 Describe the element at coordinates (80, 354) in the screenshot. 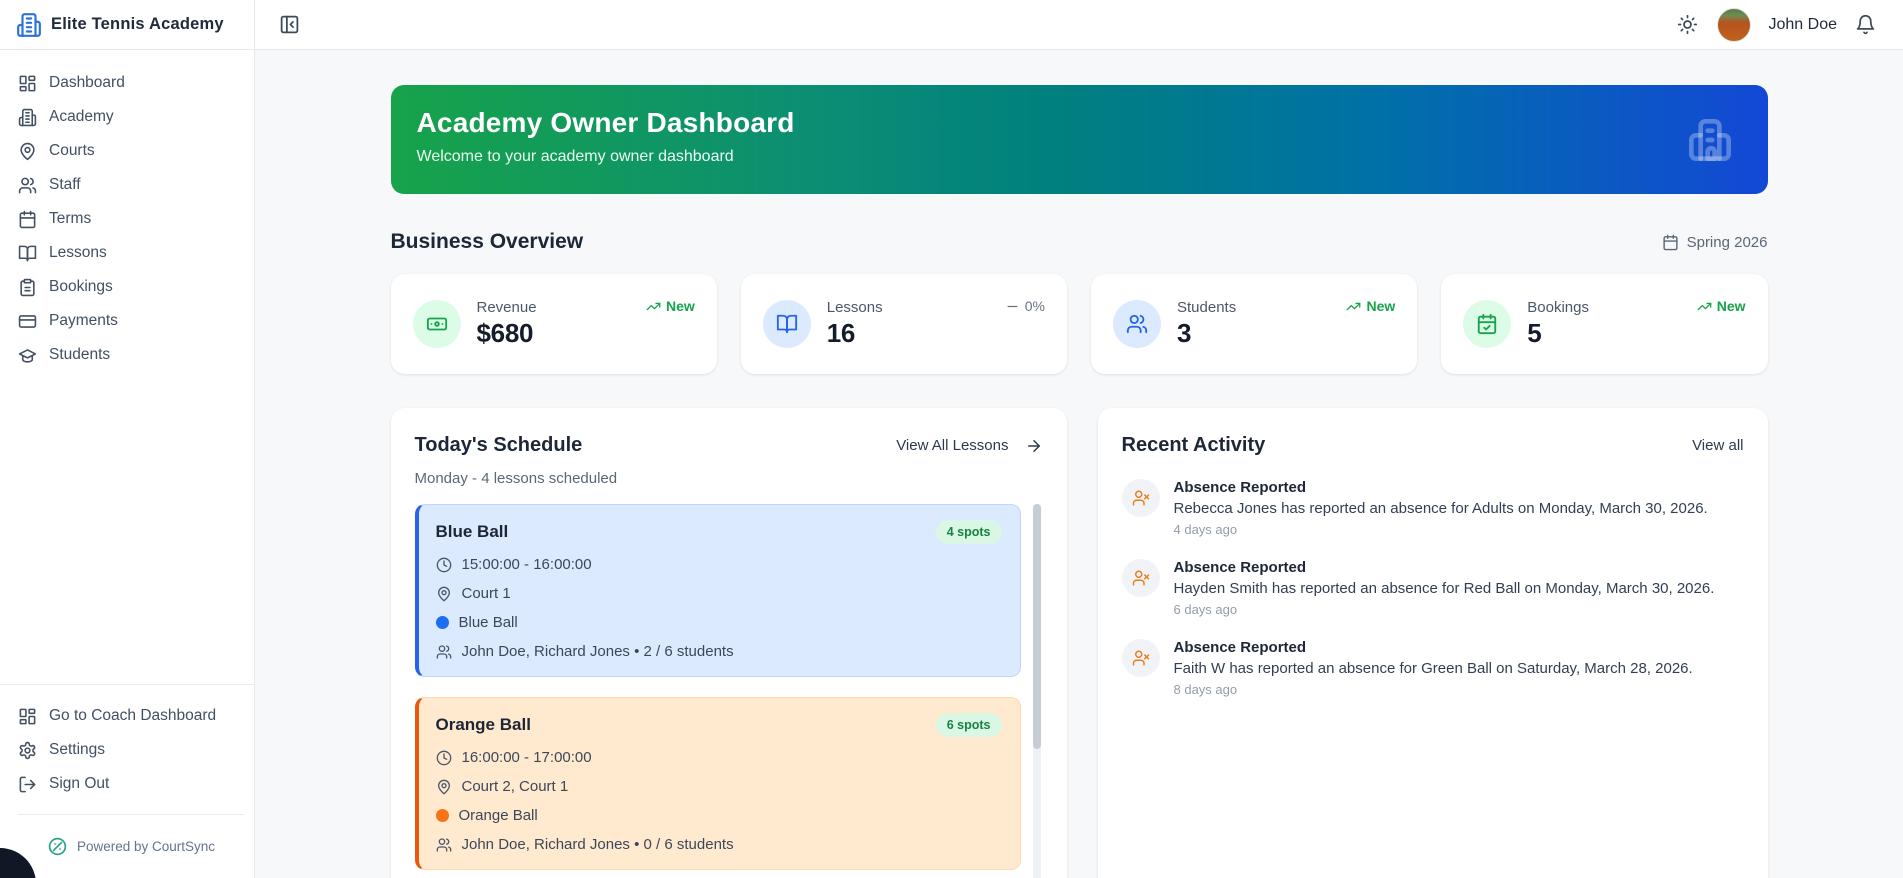

I see `sidebar-item-label: Students` at that location.